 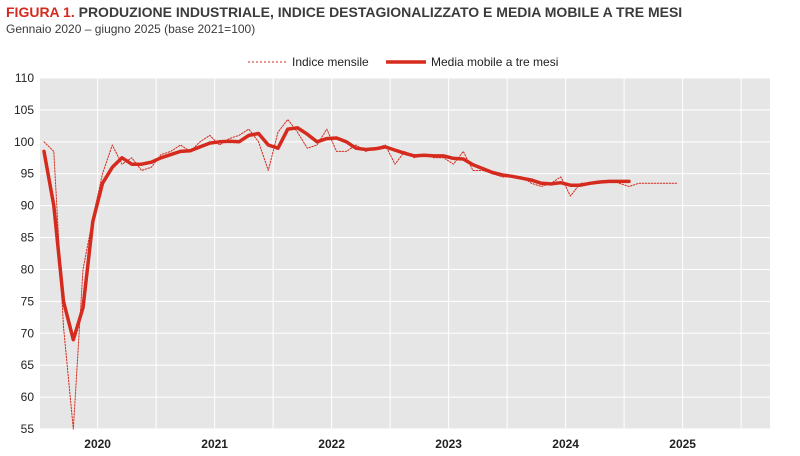 I want to click on y-tick-label: 100, so click(x=24, y=142).